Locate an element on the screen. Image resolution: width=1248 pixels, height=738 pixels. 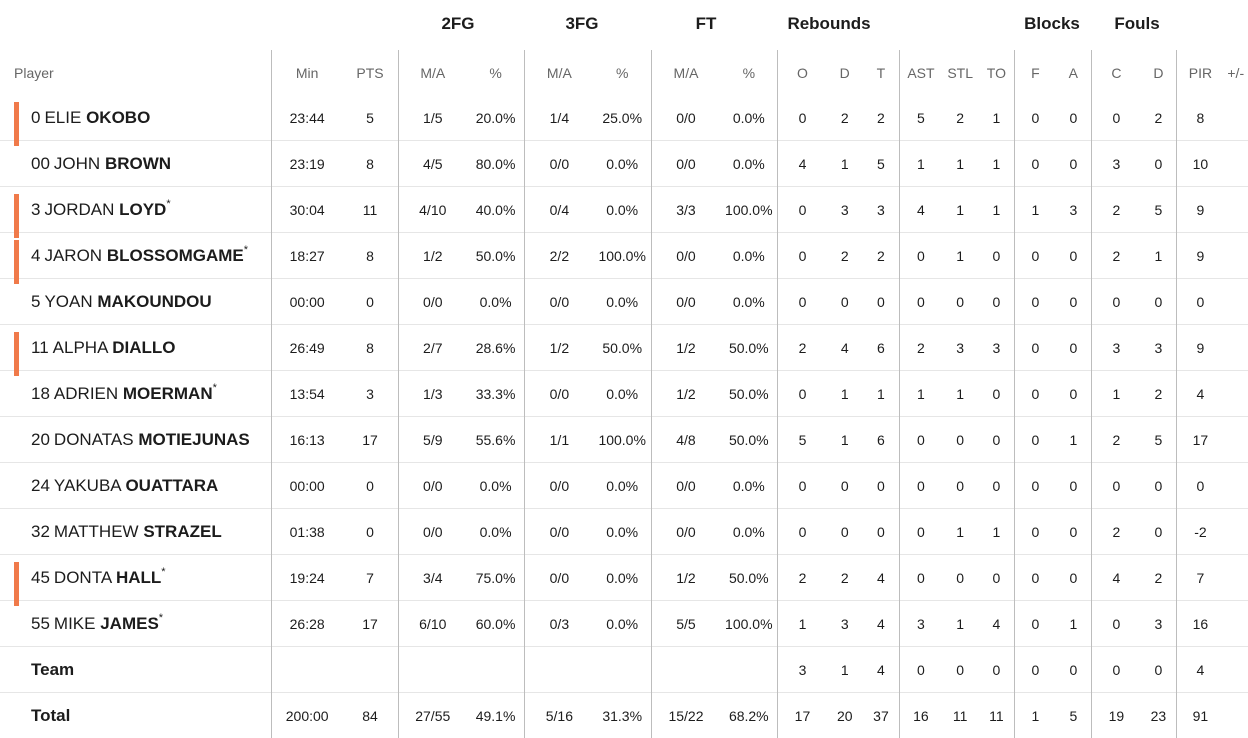
cell-3fg-ma: 0/0 is located at coordinates (559, 532).